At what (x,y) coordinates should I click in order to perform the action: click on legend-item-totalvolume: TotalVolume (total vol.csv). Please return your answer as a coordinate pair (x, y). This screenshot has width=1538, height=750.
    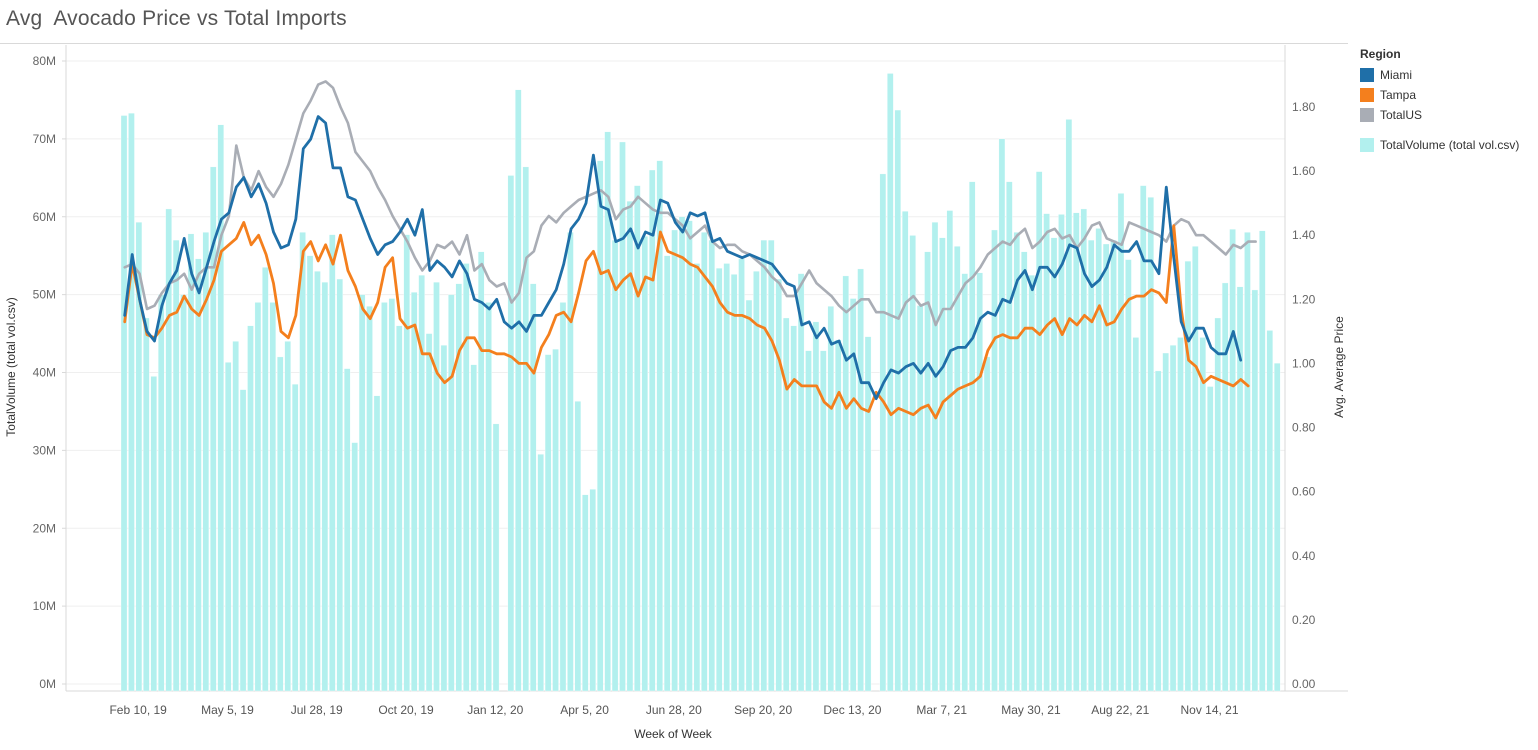
    Looking at the image, I should click on (1439, 145).